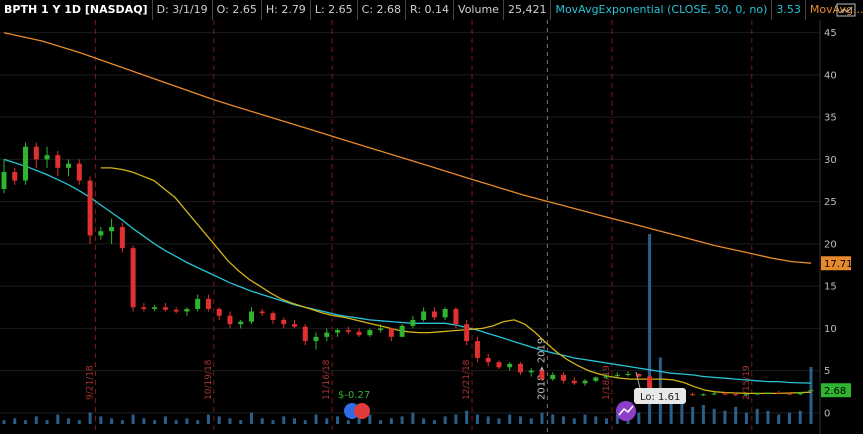 The height and width of the screenshot is (434, 863). What do you see at coordinates (830, 75) in the screenshot?
I see `price-tick-label: 40` at bounding box center [830, 75].